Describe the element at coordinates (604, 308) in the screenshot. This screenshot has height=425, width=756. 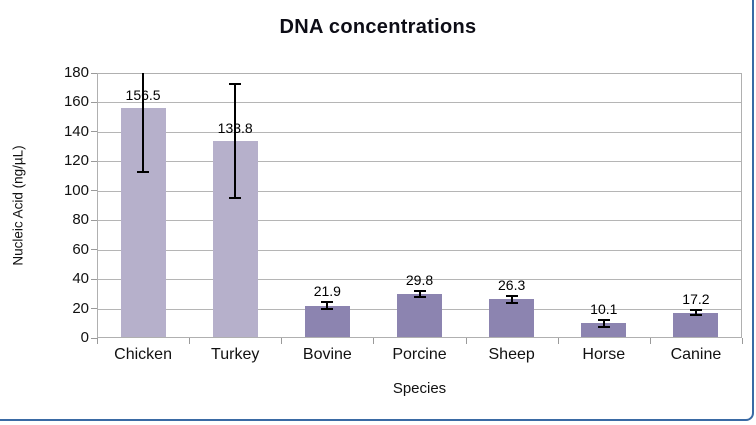
I see `bar-value-label: 10.1` at that location.